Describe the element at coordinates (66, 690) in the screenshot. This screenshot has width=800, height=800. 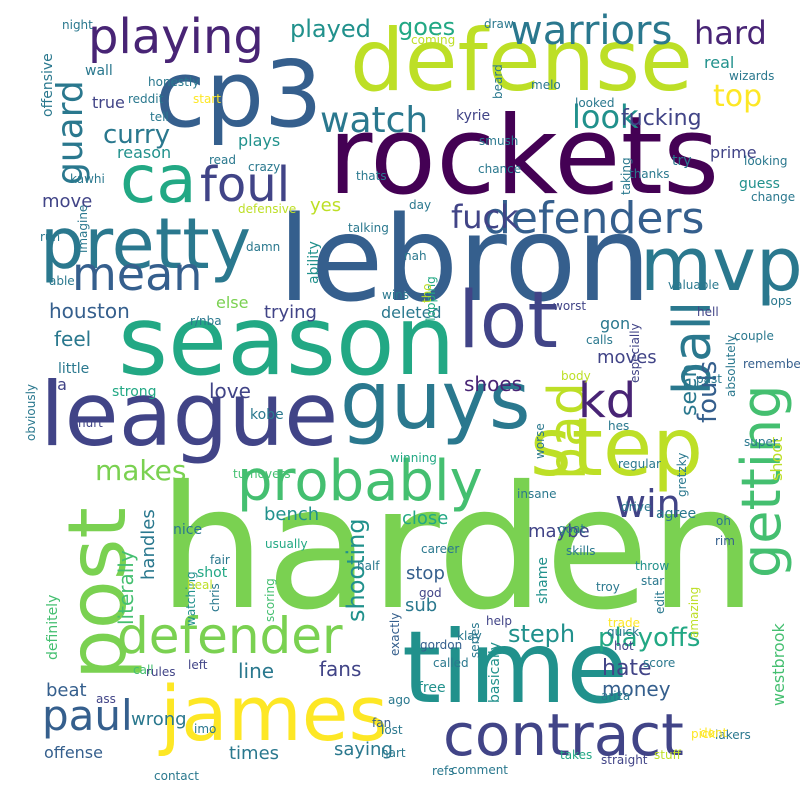
I see `word-beat: beat` at that location.